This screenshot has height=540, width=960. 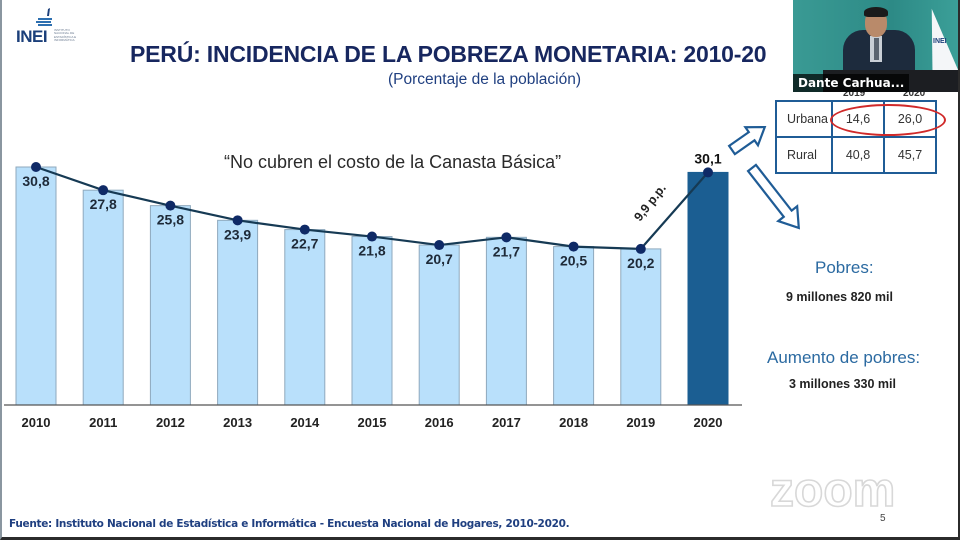 I want to click on line-point-2017, so click(x=506, y=237).